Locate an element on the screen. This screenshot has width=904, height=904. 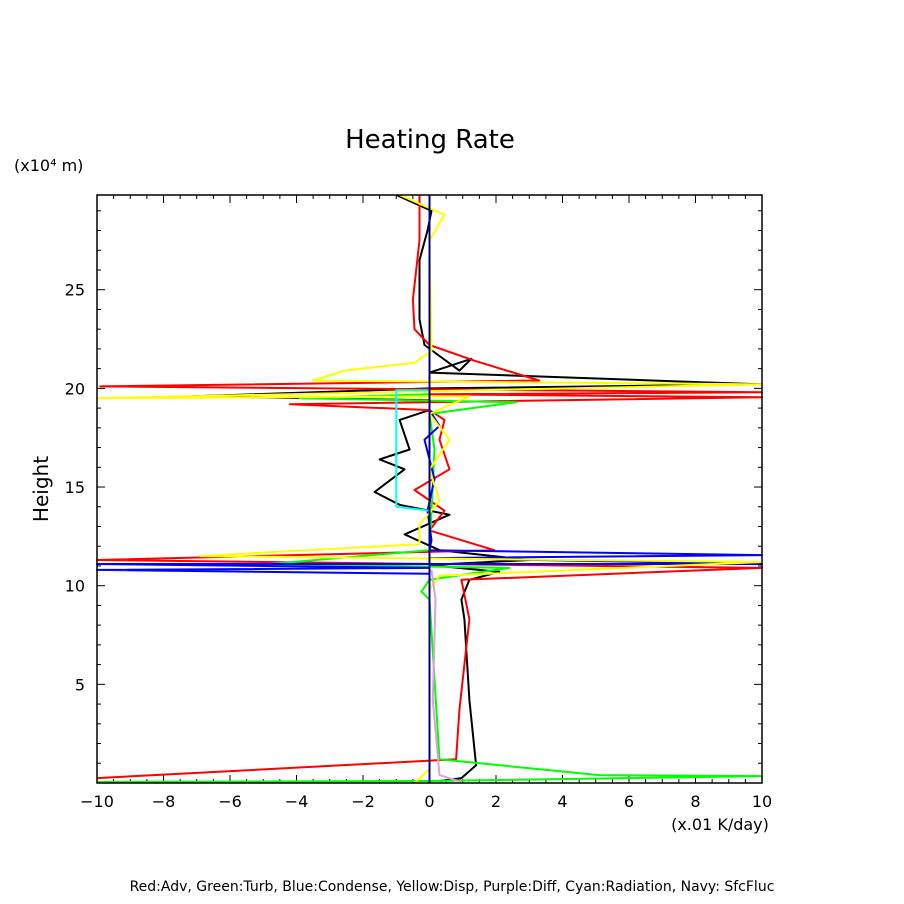
x-tick-label: −10 is located at coordinates (97, 801).